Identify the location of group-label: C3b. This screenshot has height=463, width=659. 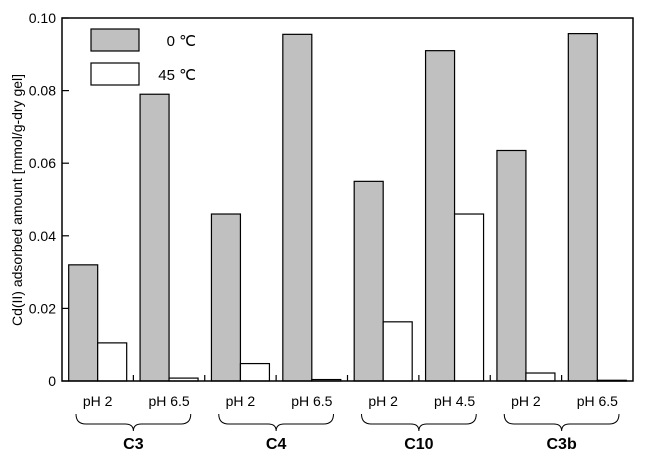
(562, 444).